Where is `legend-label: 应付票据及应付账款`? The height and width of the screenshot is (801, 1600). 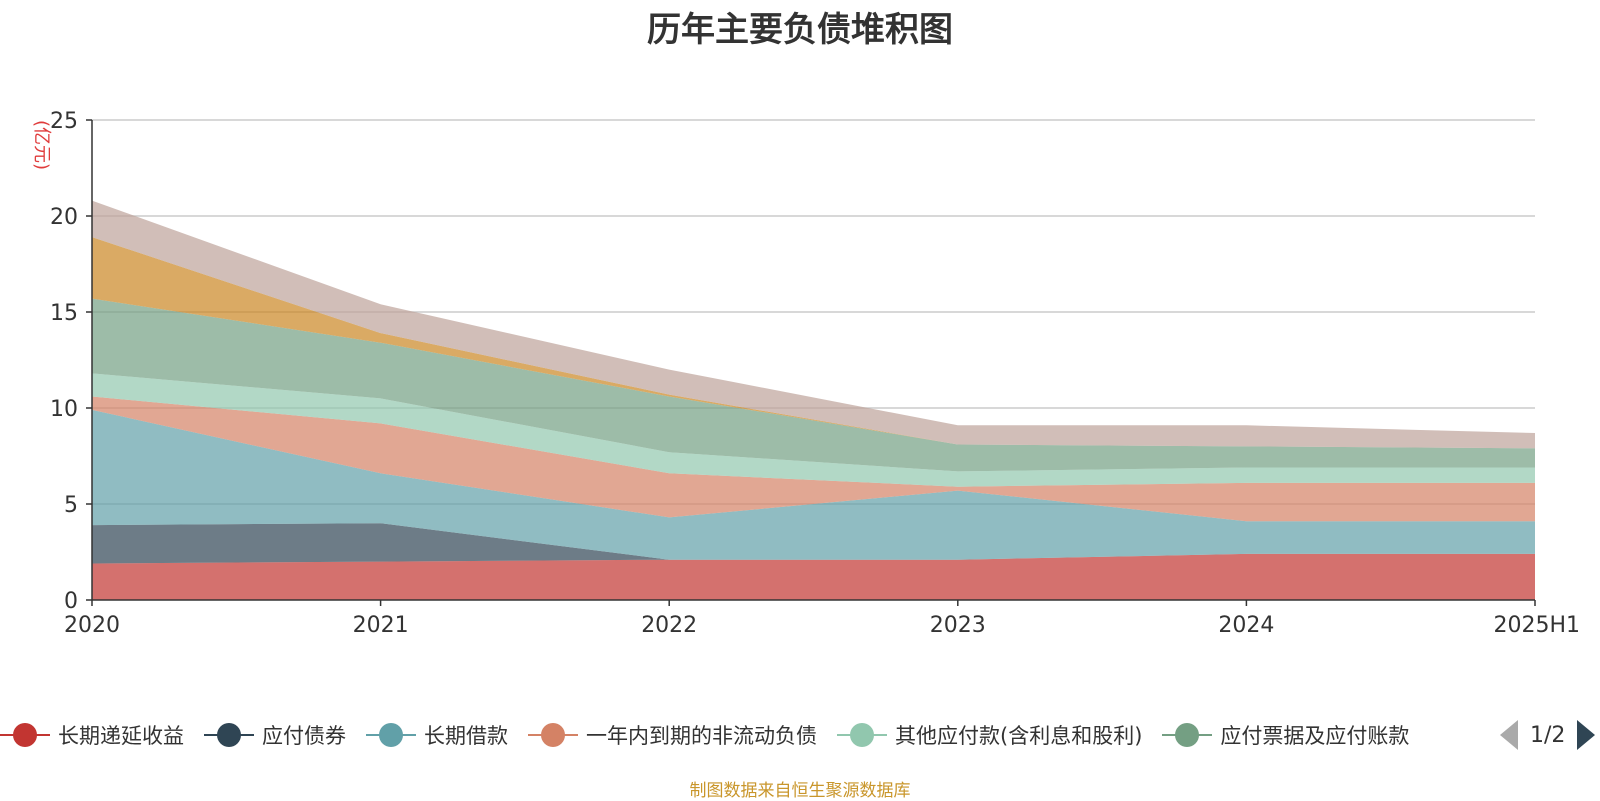 legend-label: 应付票据及应付账款 is located at coordinates (1315, 736).